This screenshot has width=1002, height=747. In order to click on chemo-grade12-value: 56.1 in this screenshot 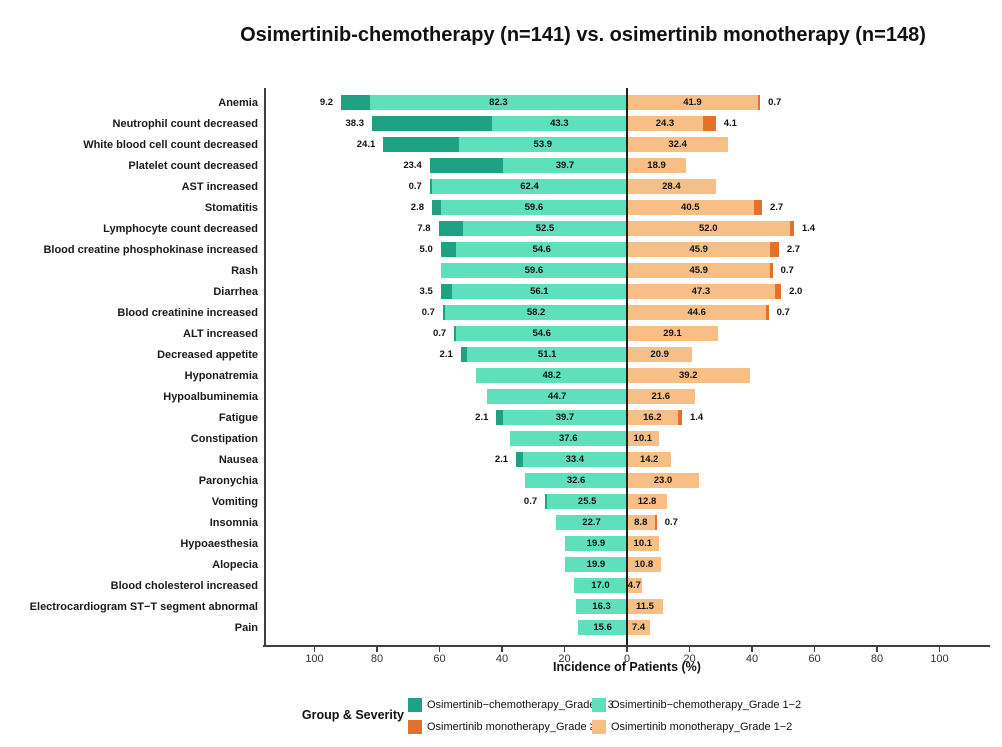, I will do `click(539, 291)`.